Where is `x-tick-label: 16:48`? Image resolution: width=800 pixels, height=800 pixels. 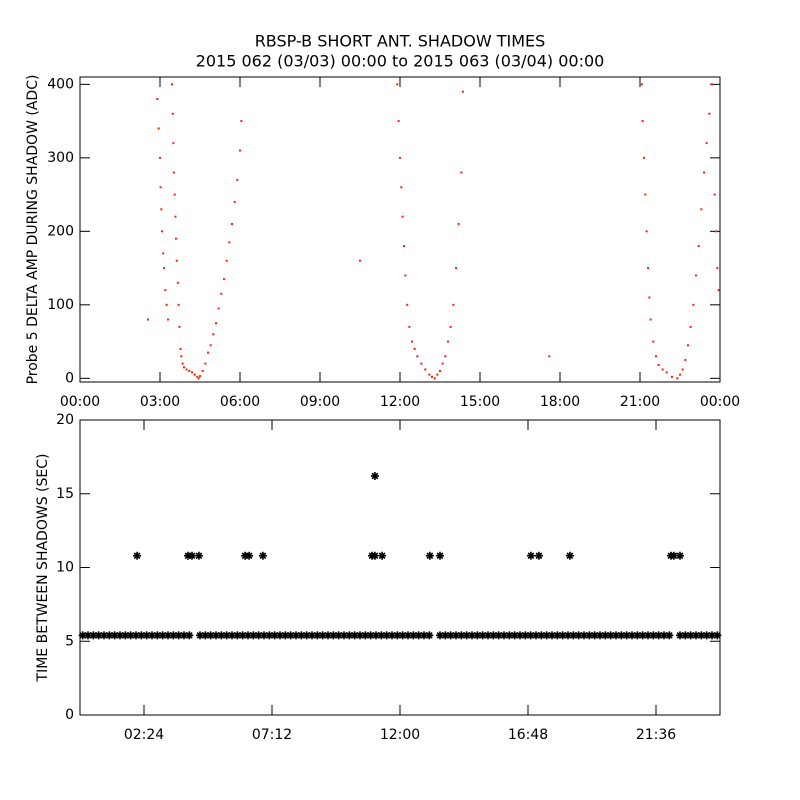 x-tick-label: 16:48 is located at coordinates (528, 735).